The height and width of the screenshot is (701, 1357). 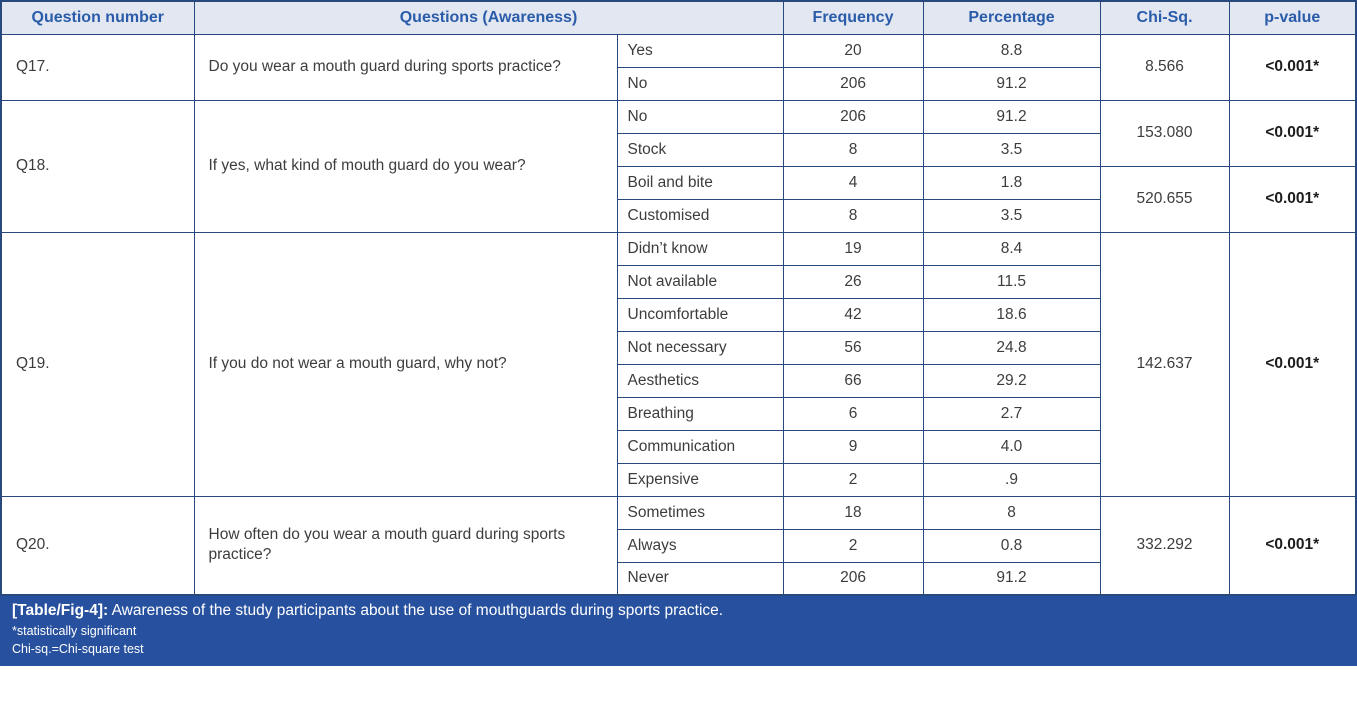 I want to click on table-row: Customised 8 3.5, so click(x=678, y=215).